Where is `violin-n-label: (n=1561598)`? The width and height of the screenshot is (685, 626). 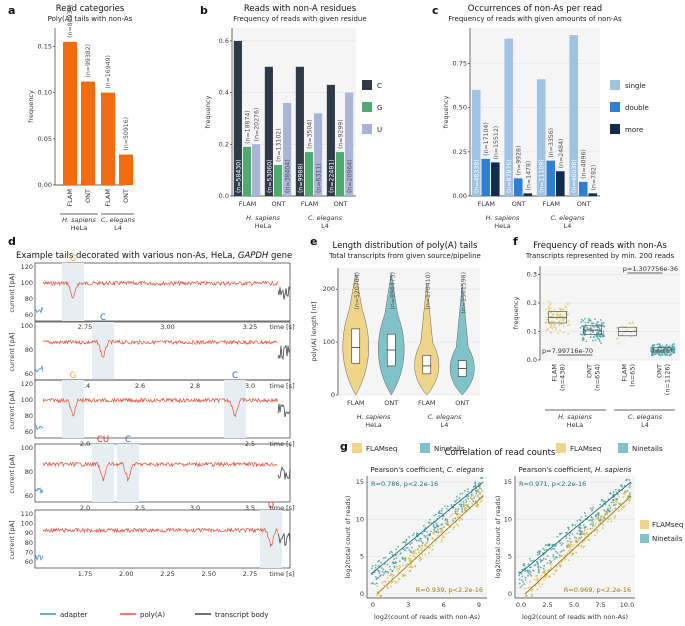 violin-n-label: (n=1561598) is located at coordinates (463, 293).